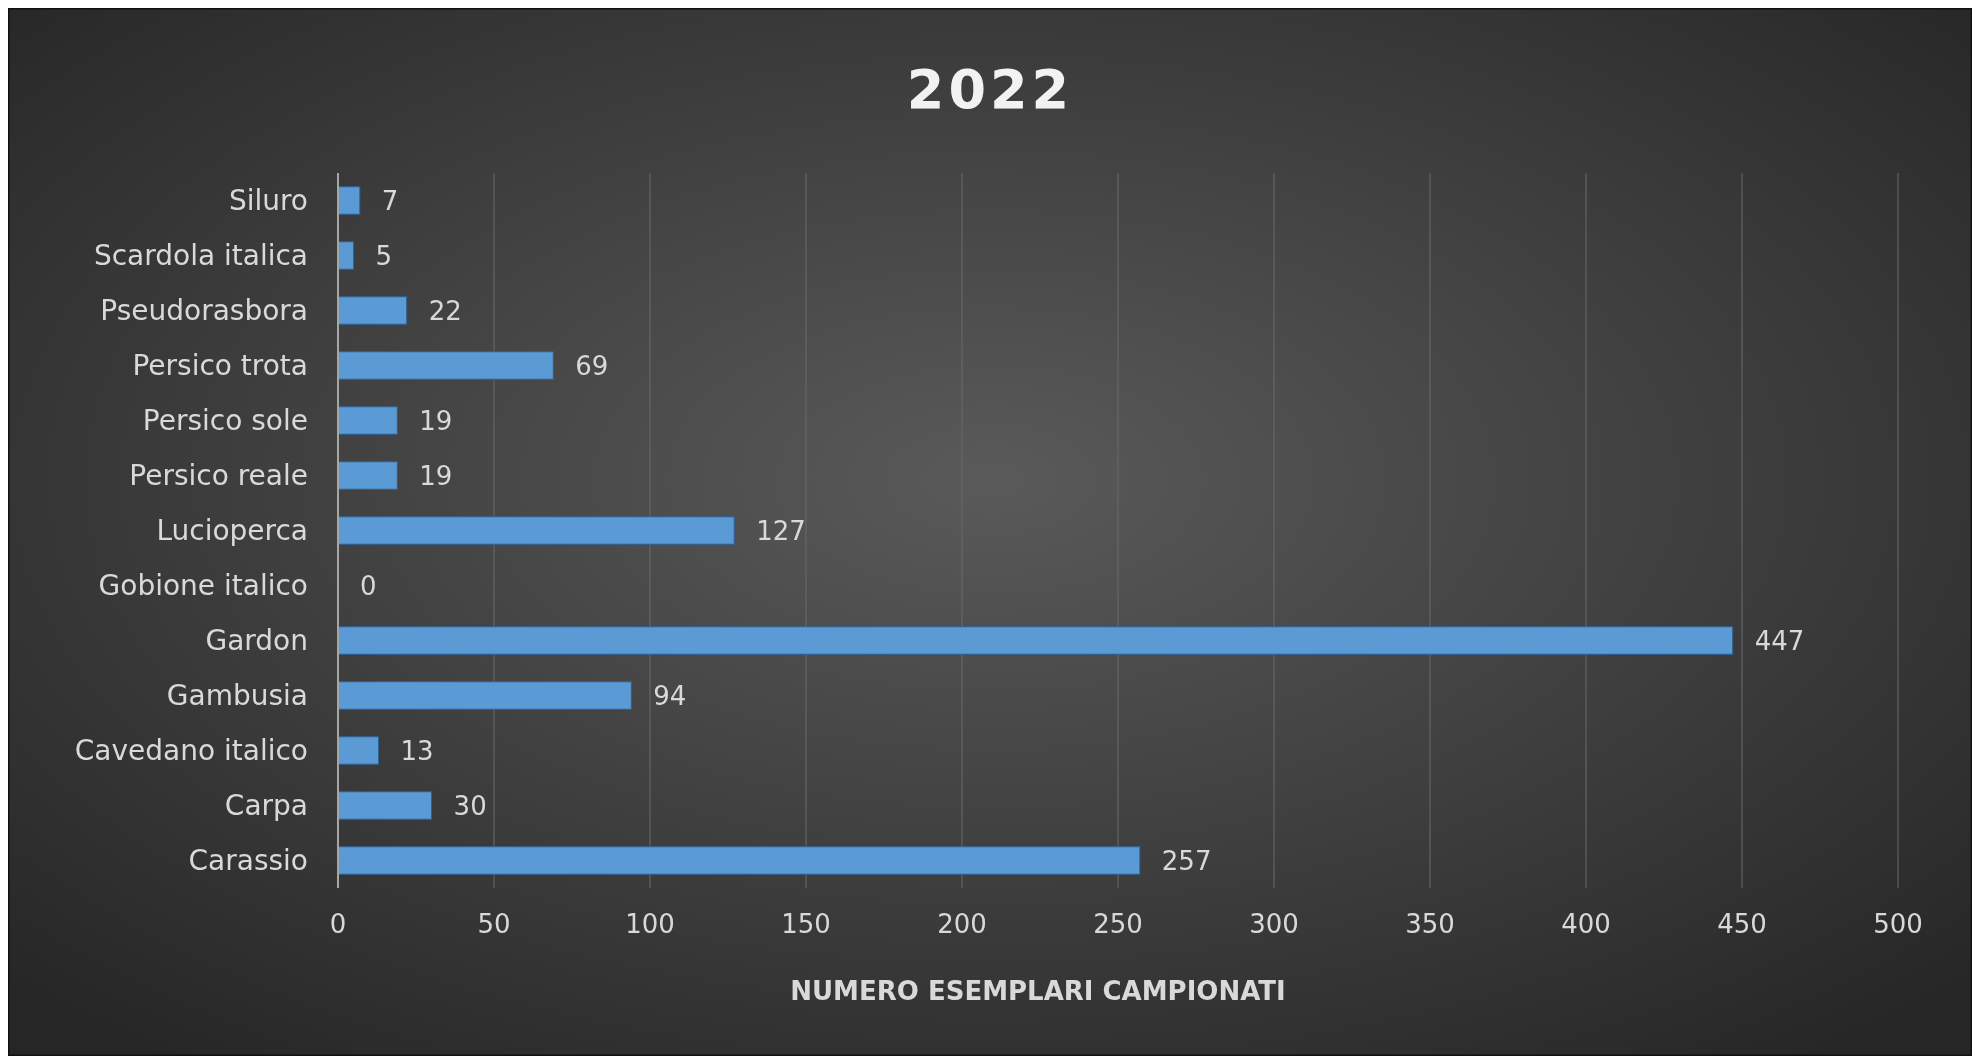 The height and width of the screenshot is (1064, 1980). I want to click on y-tick-label: Siluro, so click(268, 201).